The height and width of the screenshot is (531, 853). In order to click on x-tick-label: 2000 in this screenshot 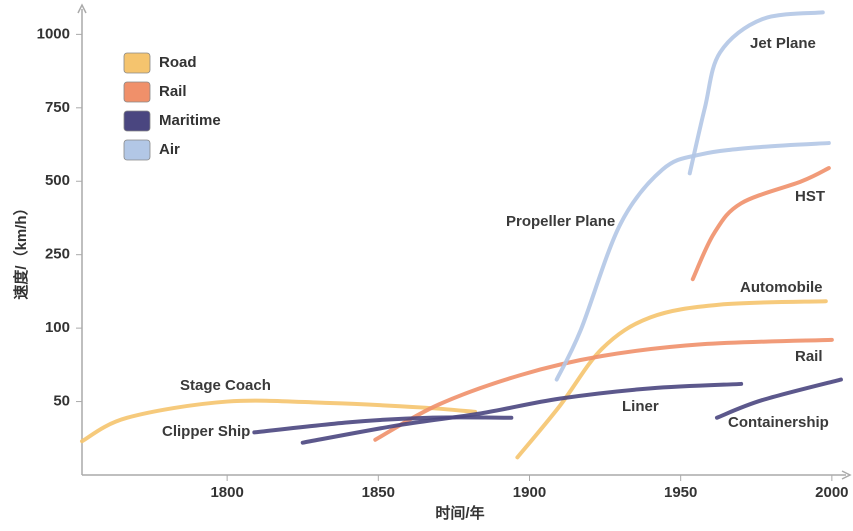, I will do `click(831, 492)`.